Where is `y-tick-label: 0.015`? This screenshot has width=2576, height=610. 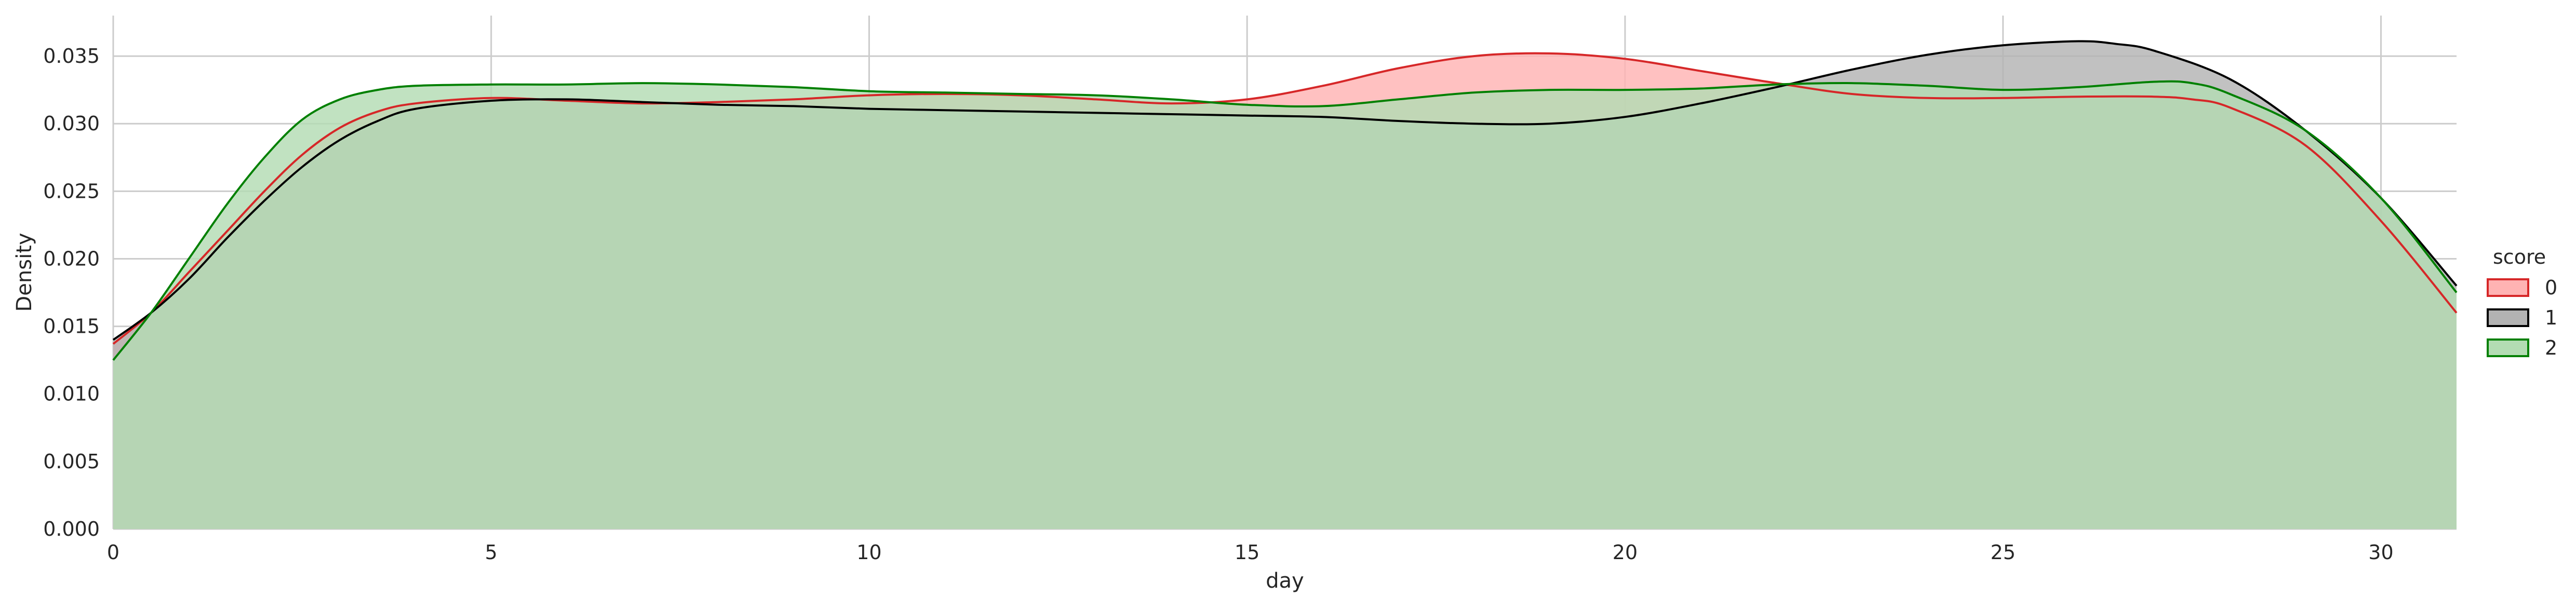 y-tick-label: 0.015 is located at coordinates (72, 326).